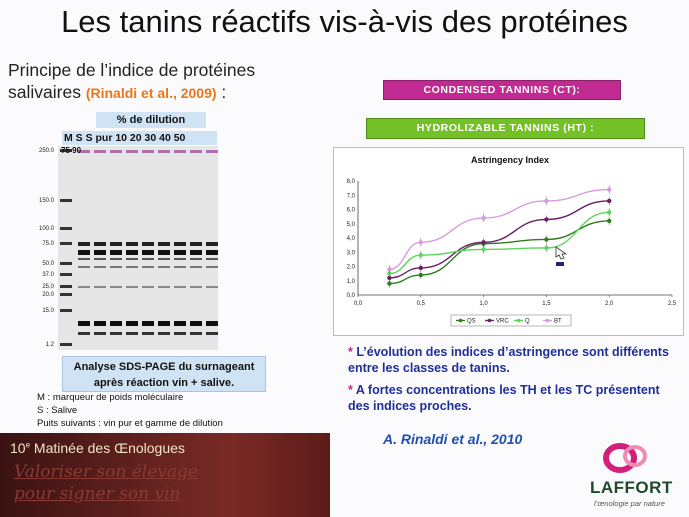 This screenshot has width=689, height=517. Describe the element at coordinates (351, 268) in the screenshot. I see `y-tick-label: 2,0` at that location.